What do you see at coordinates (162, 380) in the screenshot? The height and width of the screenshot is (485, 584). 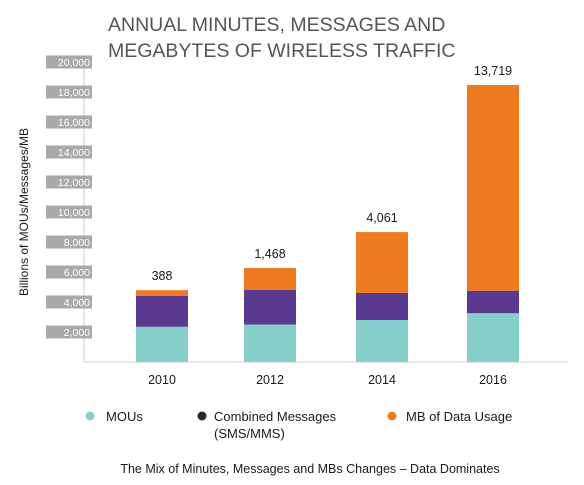 I see `x-tick-label: 2010` at bounding box center [162, 380].